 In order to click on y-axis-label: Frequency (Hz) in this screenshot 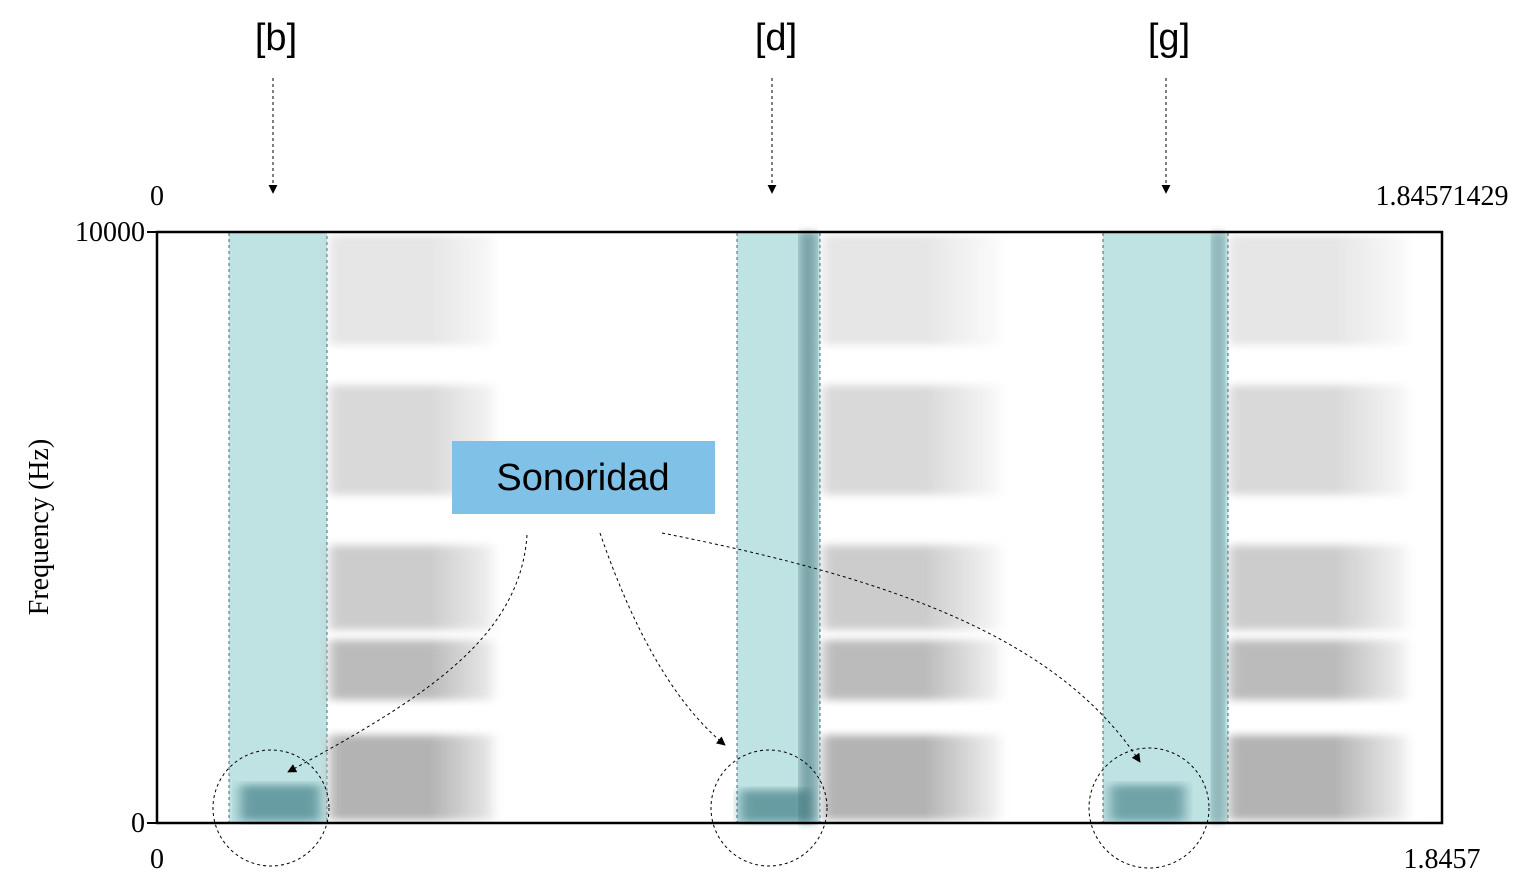, I will do `click(39, 527)`.